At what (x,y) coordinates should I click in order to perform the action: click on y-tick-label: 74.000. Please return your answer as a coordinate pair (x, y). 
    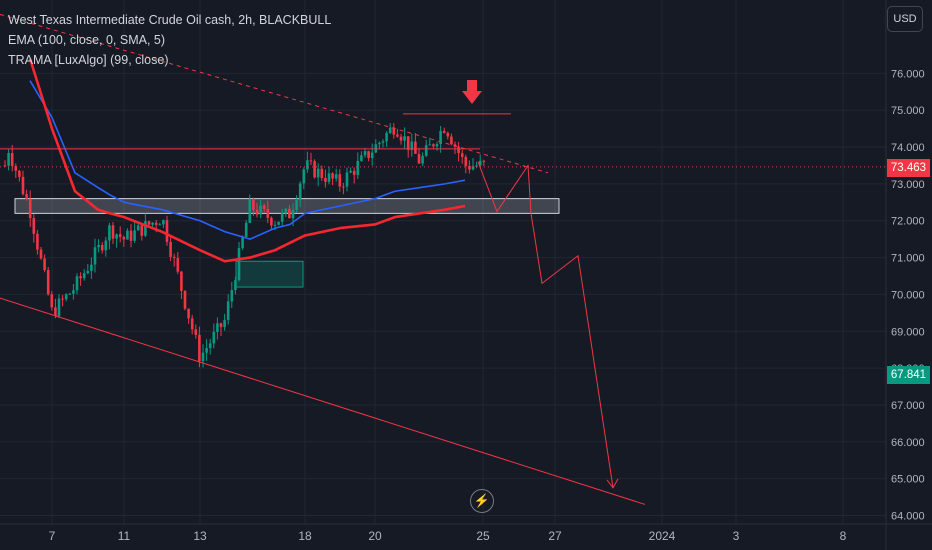
    Looking at the image, I should click on (908, 148).